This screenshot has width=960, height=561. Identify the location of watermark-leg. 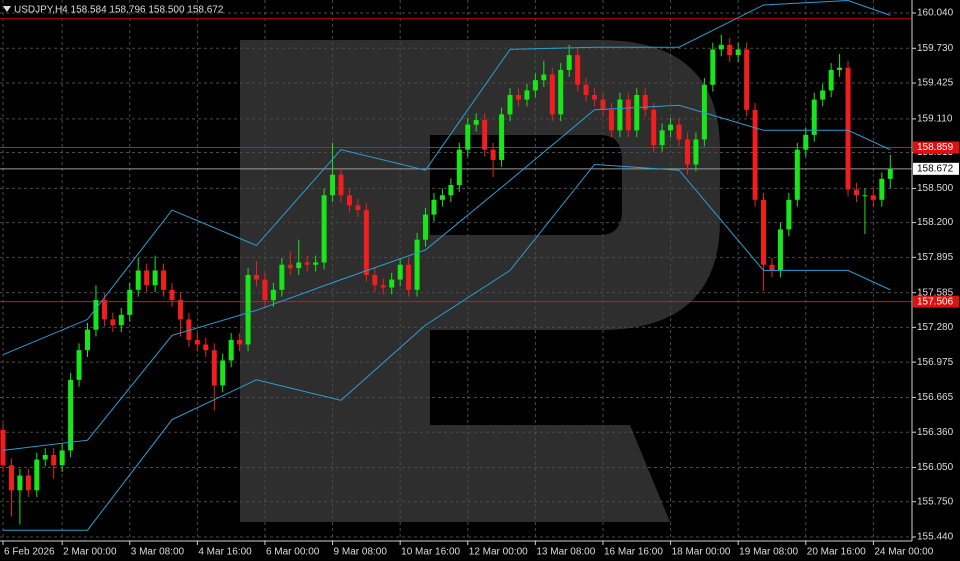
(550, 473).